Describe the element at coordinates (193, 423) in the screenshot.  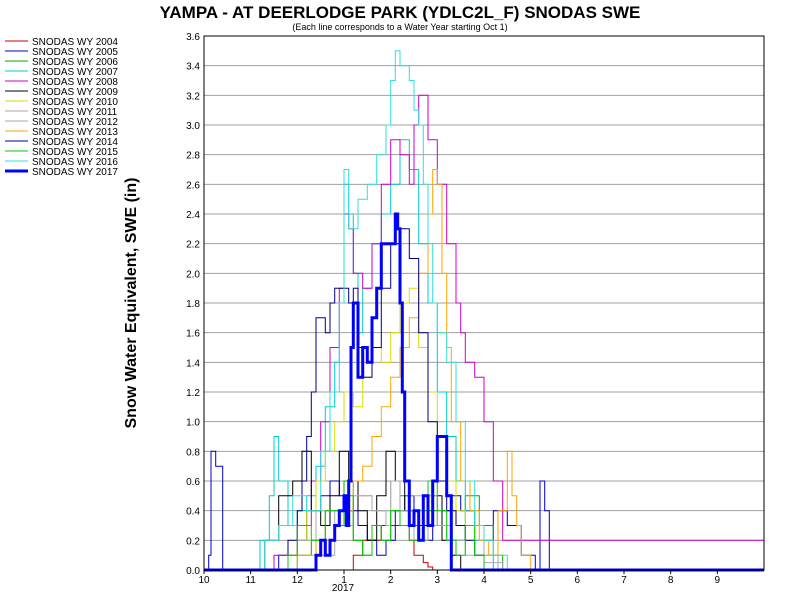
I see `y-tick-label: 1.0` at that location.